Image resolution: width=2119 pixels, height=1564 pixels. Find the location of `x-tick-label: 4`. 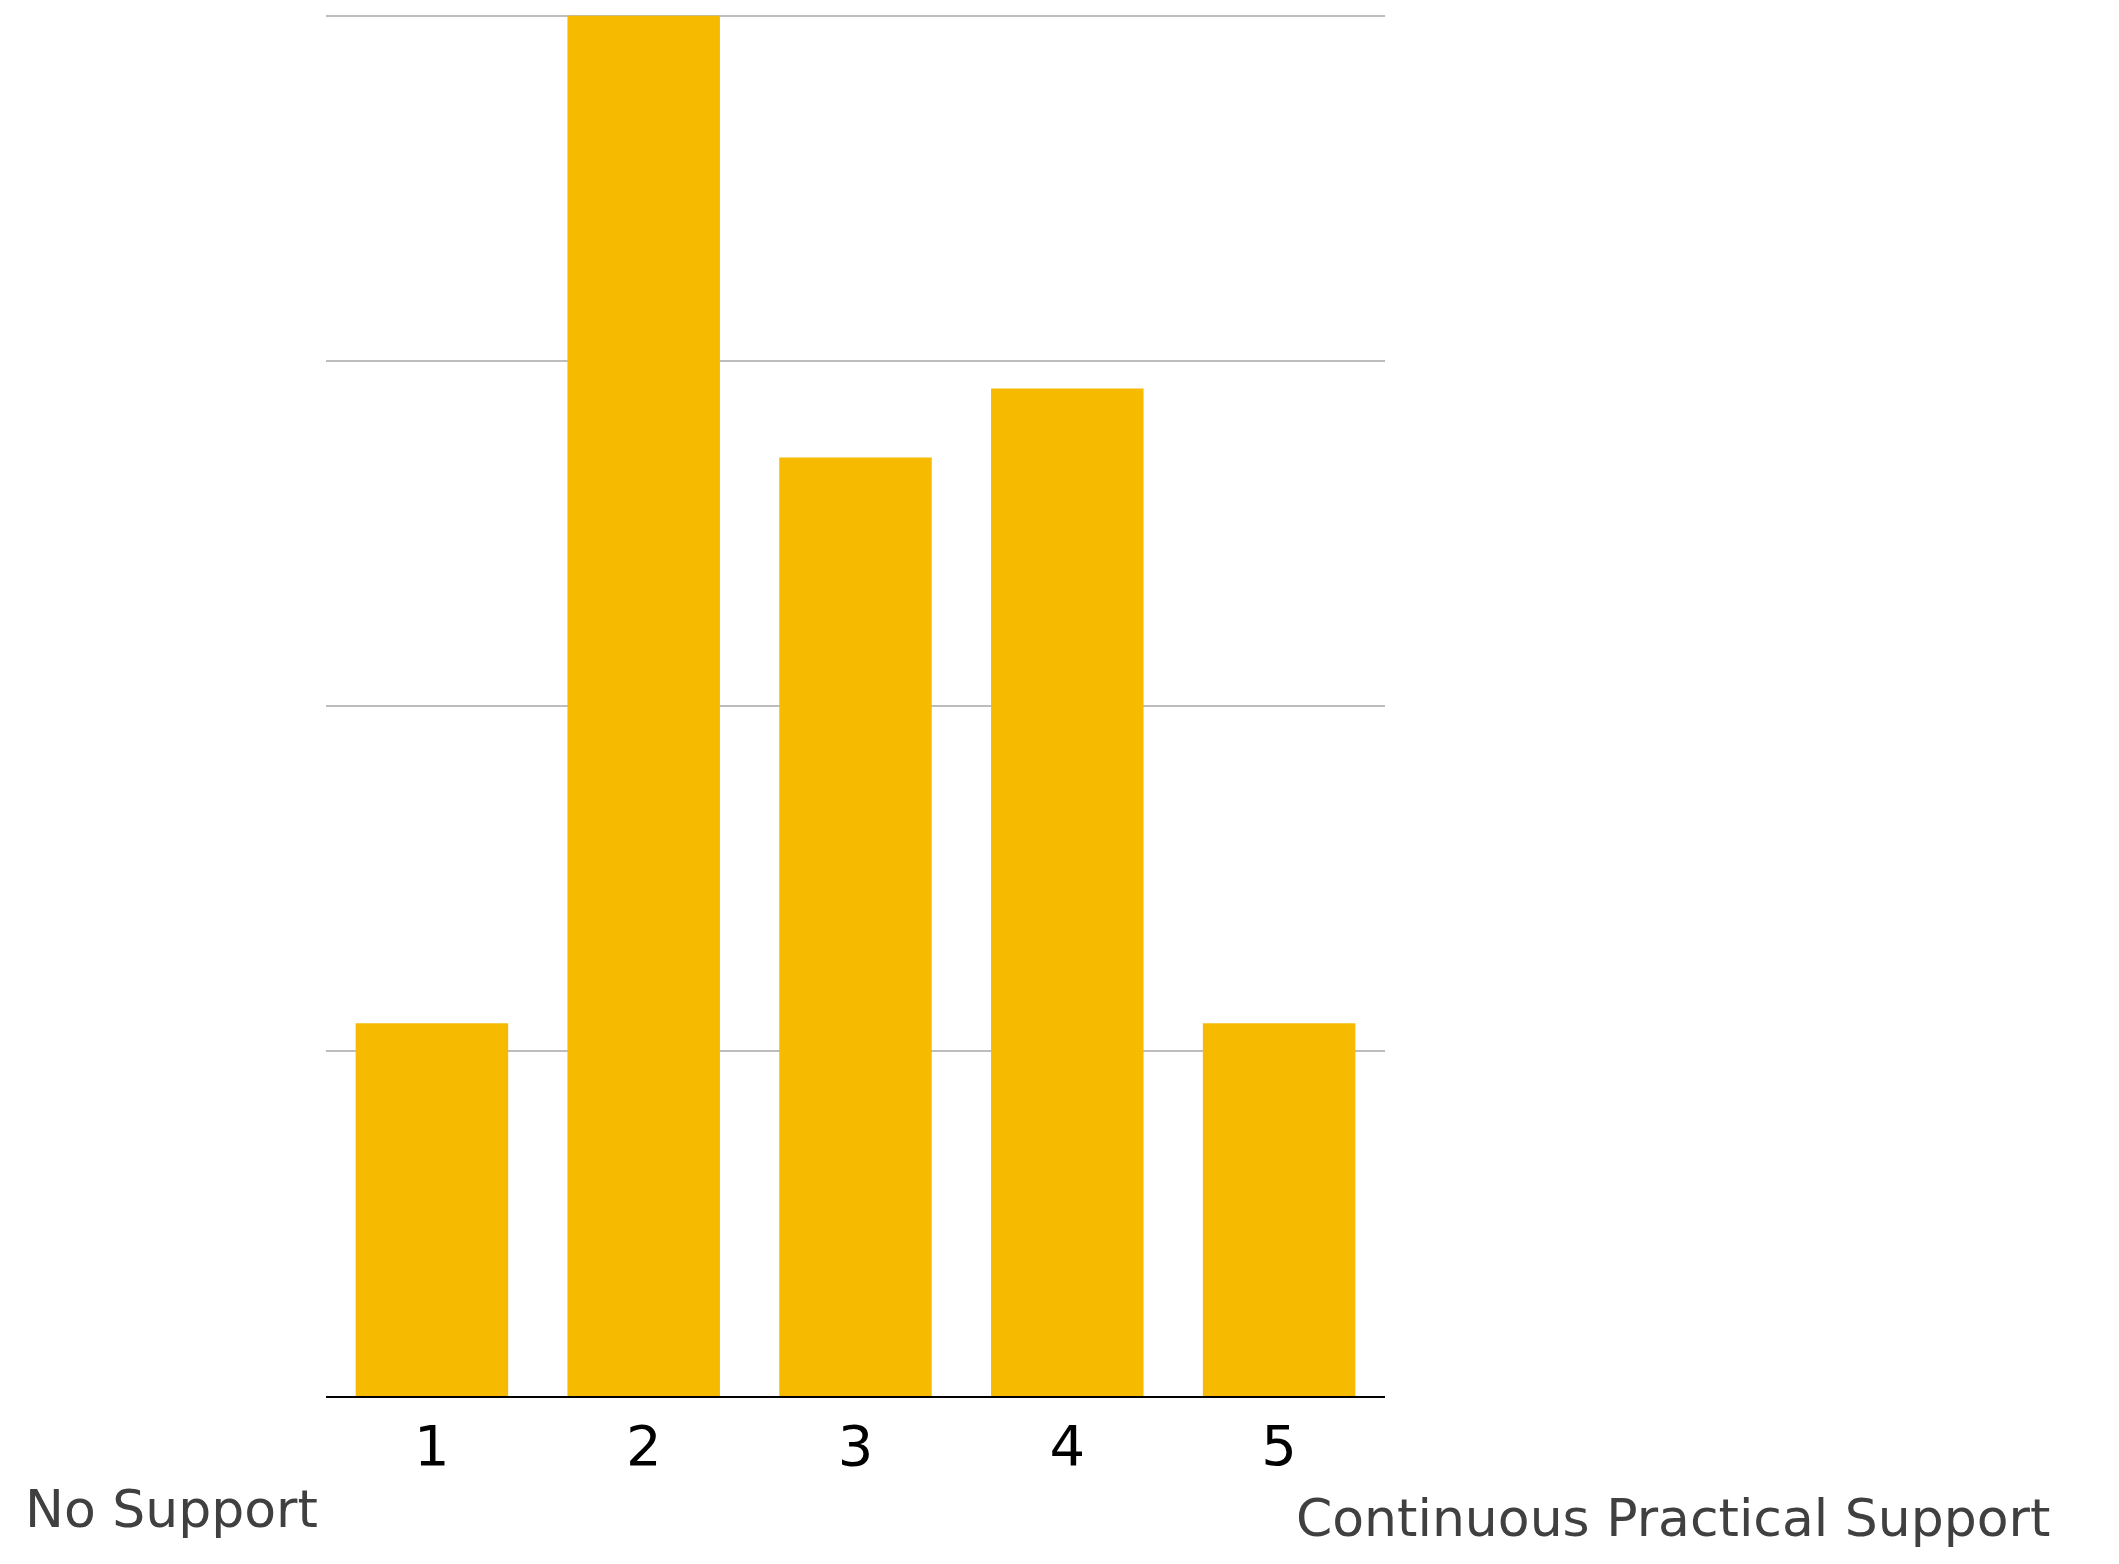

x-tick-label: 4 is located at coordinates (1067, 1446).